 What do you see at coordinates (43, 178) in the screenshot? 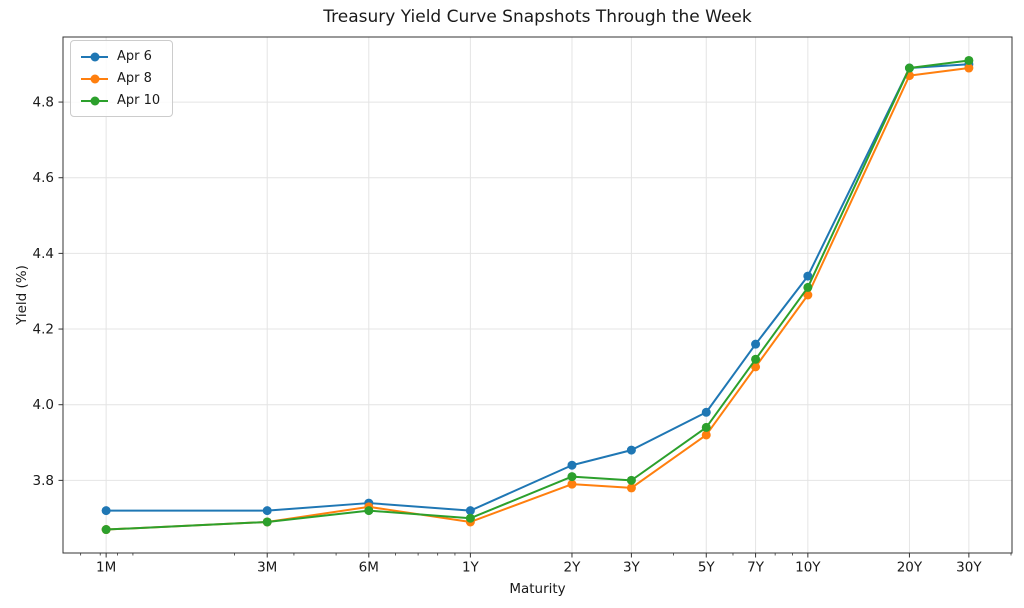
I see `y-tick-label: 4.6` at bounding box center [43, 178].